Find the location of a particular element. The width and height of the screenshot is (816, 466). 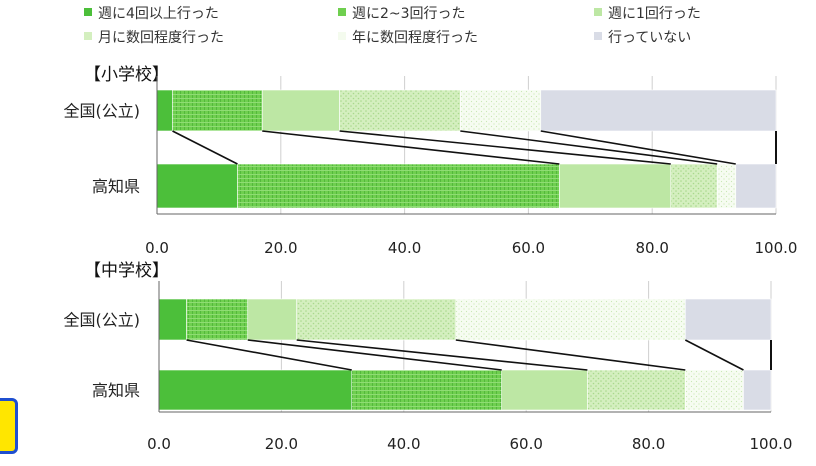

panel-title: 【中学校】 is located at coordinates (126, 271).